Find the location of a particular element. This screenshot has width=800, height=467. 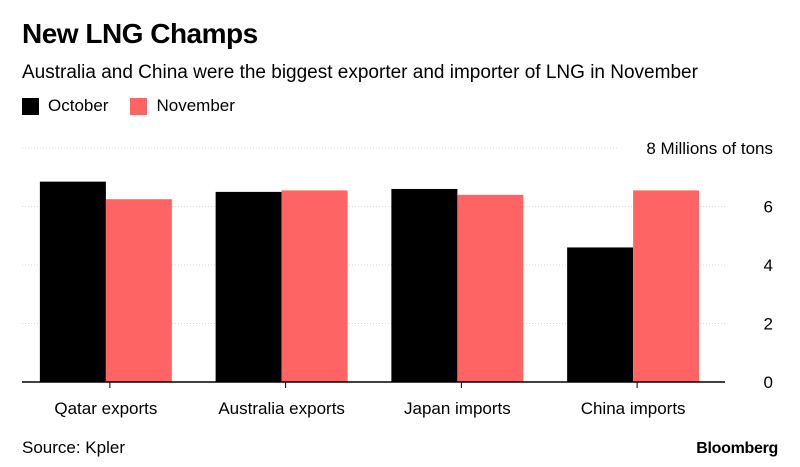

legend-label-october: October is located at coordinates (78, 105).